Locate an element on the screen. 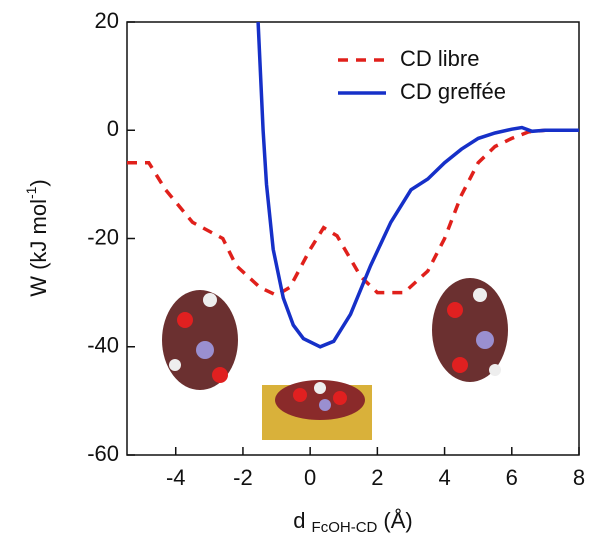 This screenshot has width=590, height=545. legend-label: CD libre is located at coordinates (439, 58).